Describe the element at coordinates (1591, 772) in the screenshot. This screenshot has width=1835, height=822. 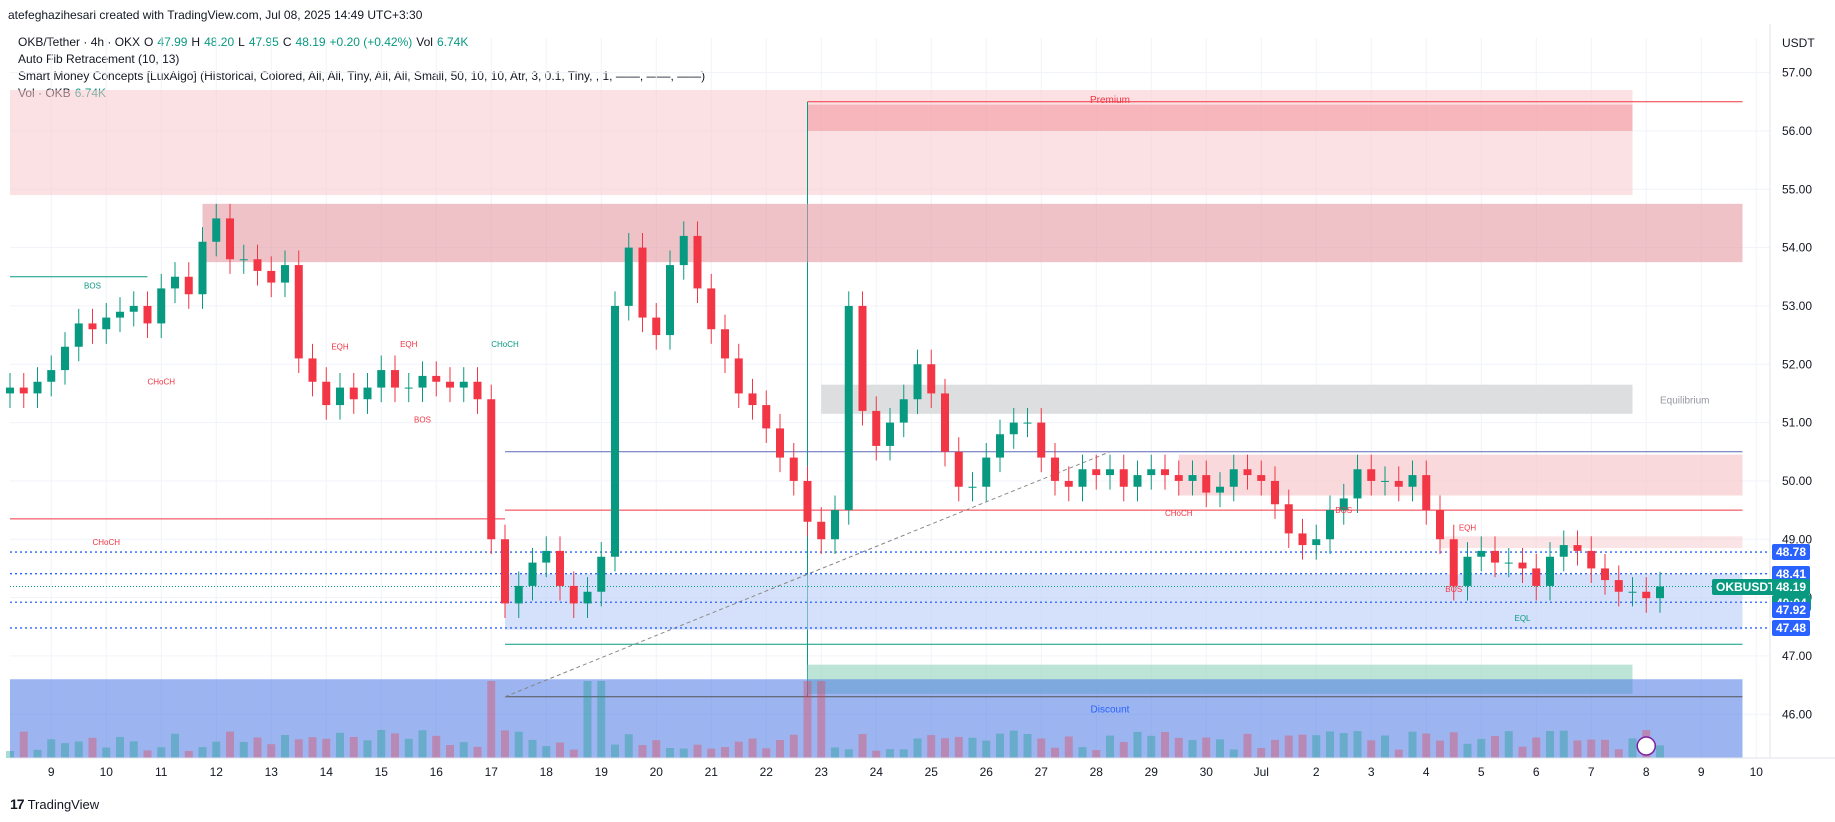
I see `x-tick-label: 7` at that location.